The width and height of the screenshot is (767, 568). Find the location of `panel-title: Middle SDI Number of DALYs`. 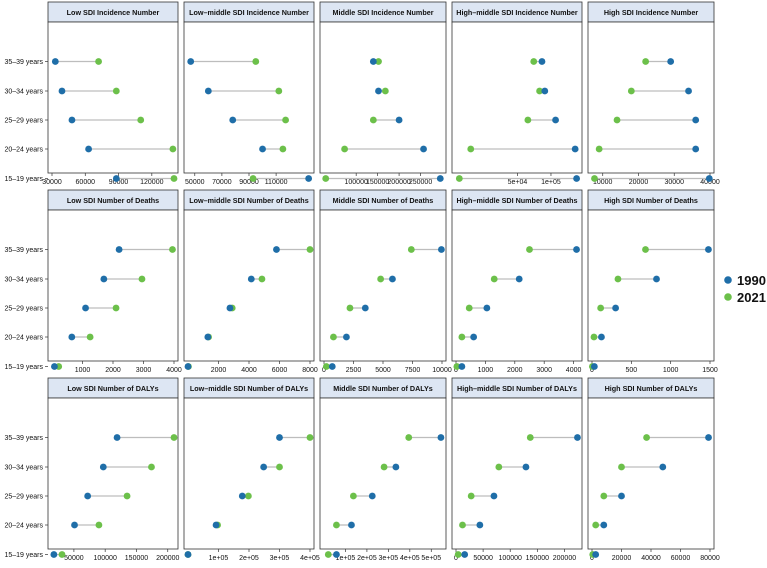

panel-title: Middle SDI Number of DALYs is located at coordinates (383, 388).